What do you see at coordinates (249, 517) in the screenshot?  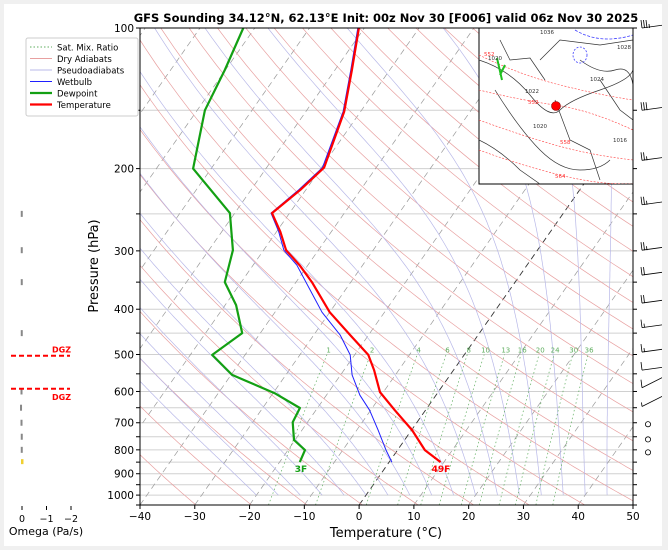 I see `x-tick-label: −20` at bounding box center [249, 517].